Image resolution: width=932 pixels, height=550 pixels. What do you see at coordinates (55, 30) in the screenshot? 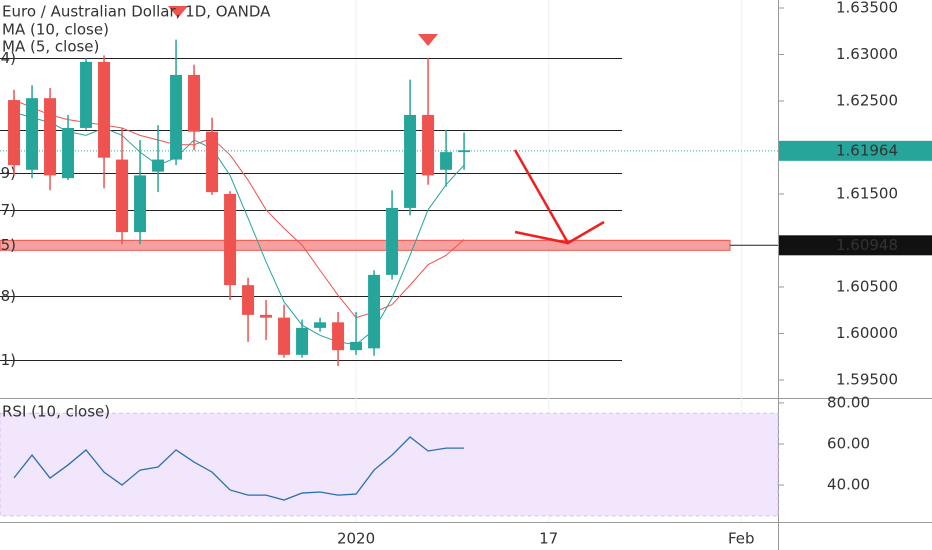
I see `legend-entry: MA (10, close)` at bounding box center [55, 30].